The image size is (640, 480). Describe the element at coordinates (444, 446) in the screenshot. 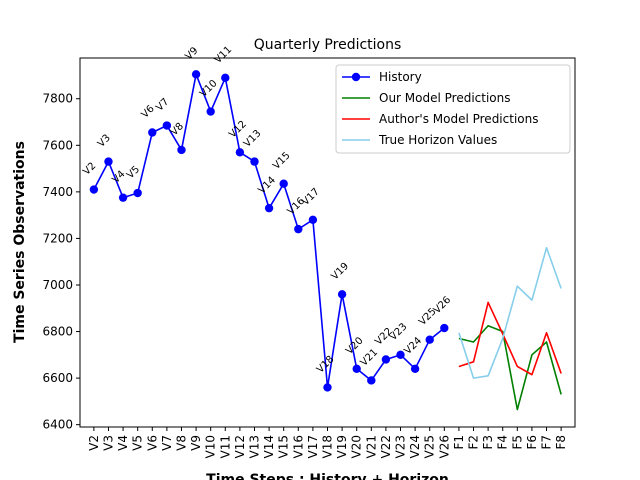

I see `x-tick-label: V26` at that location.